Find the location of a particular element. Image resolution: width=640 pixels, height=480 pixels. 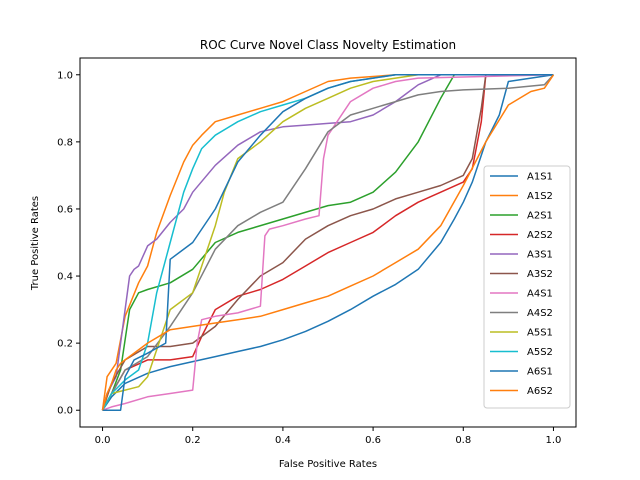

legend-label-a1s2: A1S2 is located at coordinates (540, 196).